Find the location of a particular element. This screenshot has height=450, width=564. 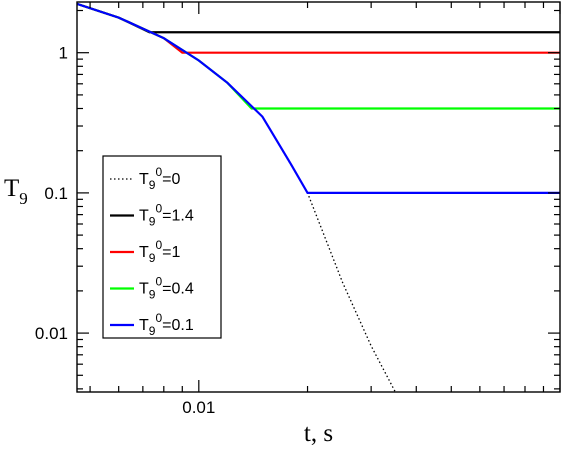

legend-box is located at coordinates (162, 247).